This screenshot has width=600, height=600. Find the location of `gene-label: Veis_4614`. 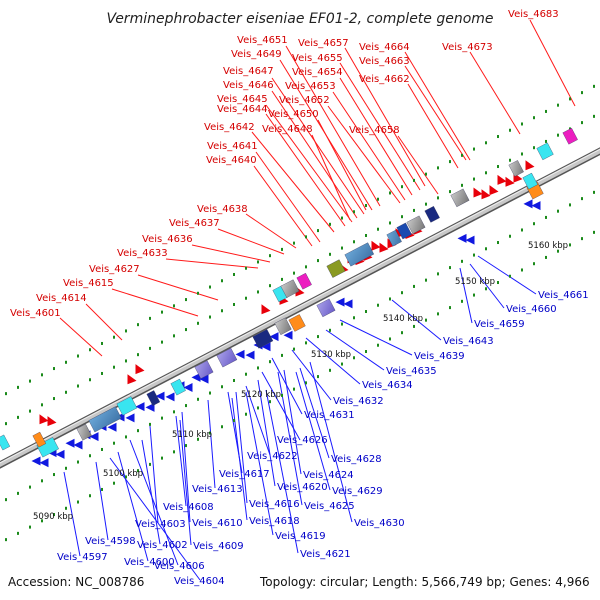

gene-label: Veis_4614 is located at coordinates (61, 298).